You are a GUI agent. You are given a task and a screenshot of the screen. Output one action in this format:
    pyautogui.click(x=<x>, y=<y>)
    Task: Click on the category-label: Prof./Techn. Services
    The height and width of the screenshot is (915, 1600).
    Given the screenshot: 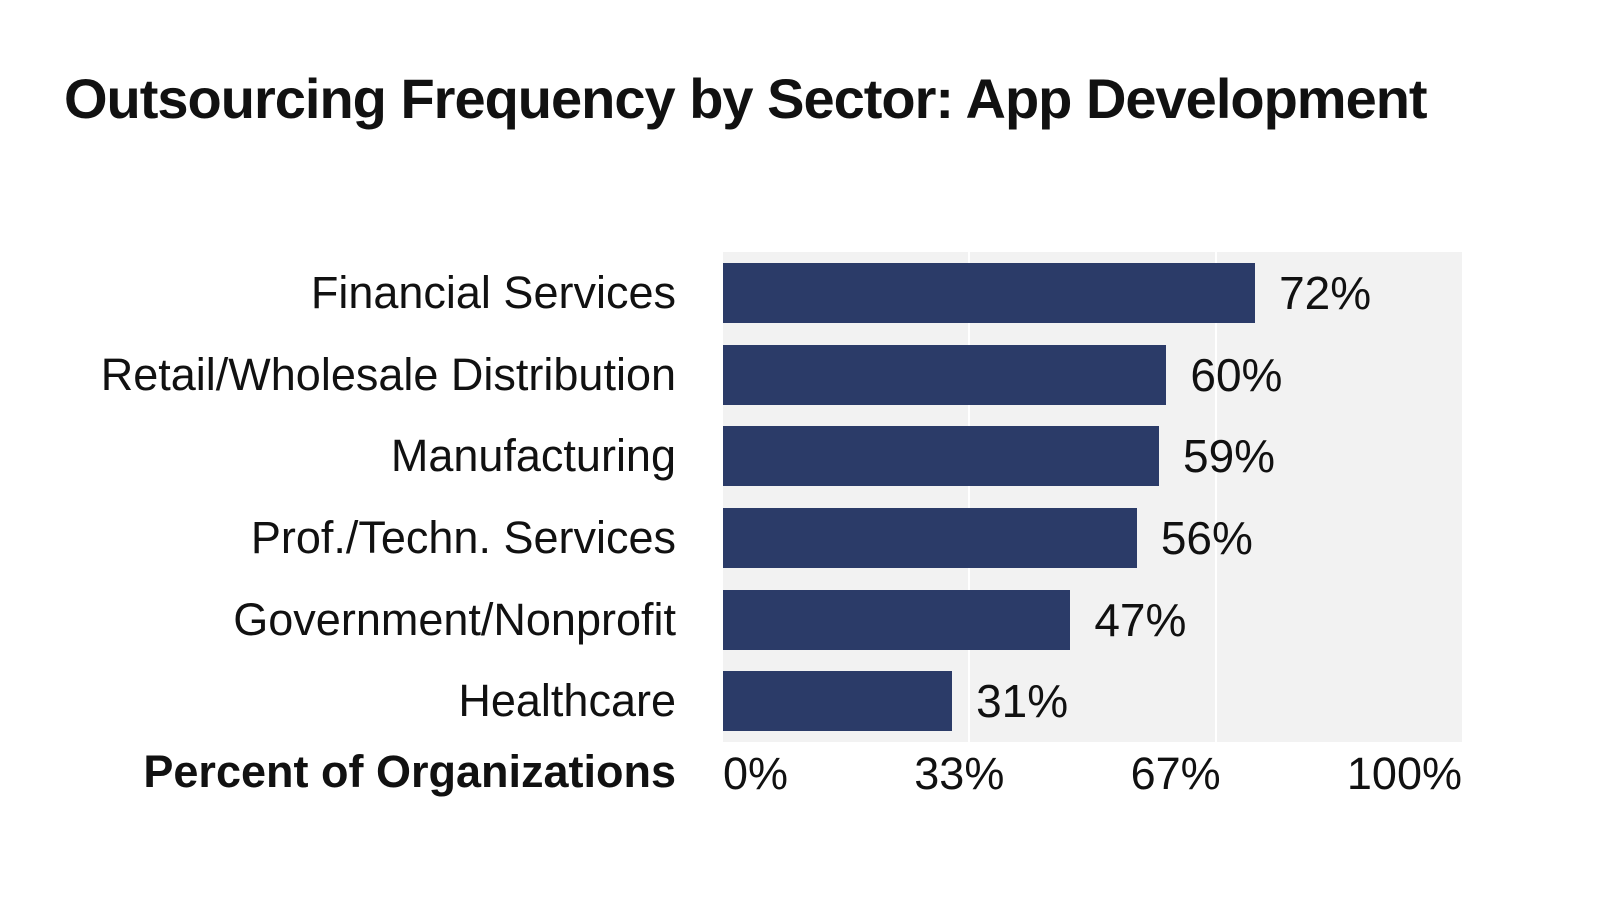 What is the action you would take?
    pyautogui.click(x=463, y=537)
    